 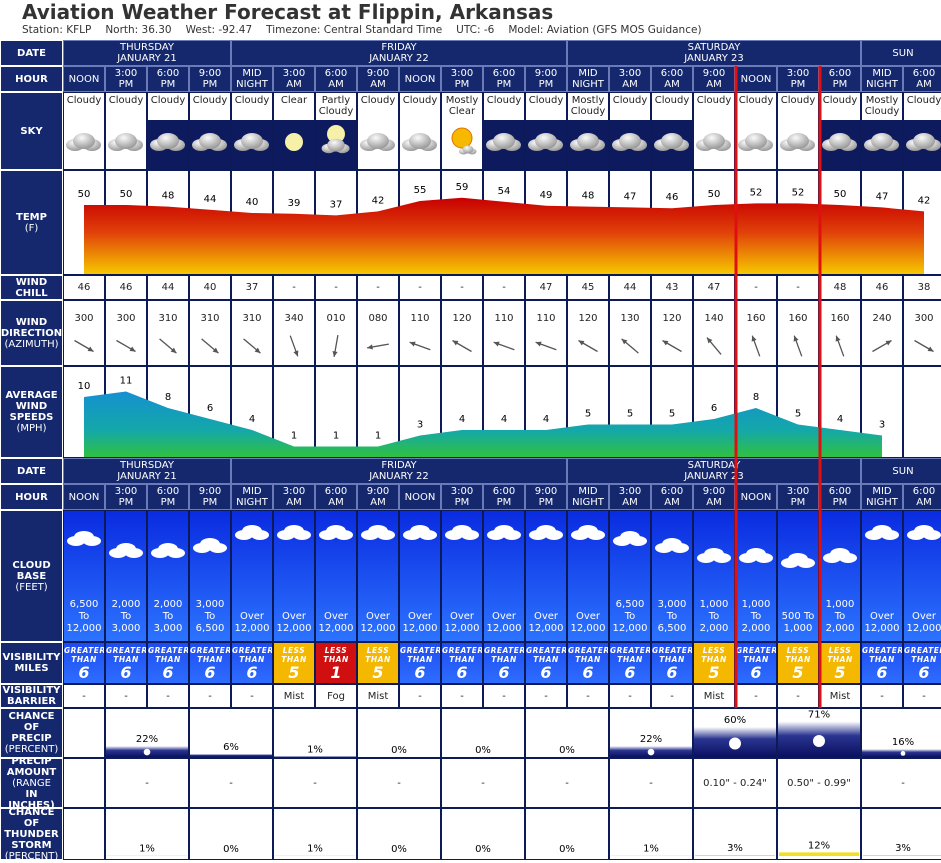 I want to click on hour-cell: 9:00 PM, so click(x=210, y=79).